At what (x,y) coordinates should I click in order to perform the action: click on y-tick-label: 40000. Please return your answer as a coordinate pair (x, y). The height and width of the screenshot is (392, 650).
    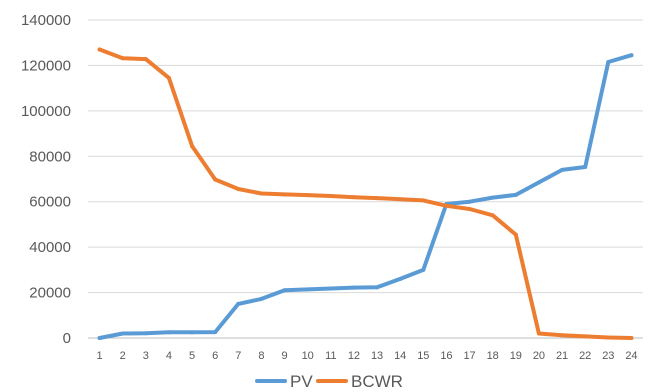
    Looking at the image, I should click on (50, 247).